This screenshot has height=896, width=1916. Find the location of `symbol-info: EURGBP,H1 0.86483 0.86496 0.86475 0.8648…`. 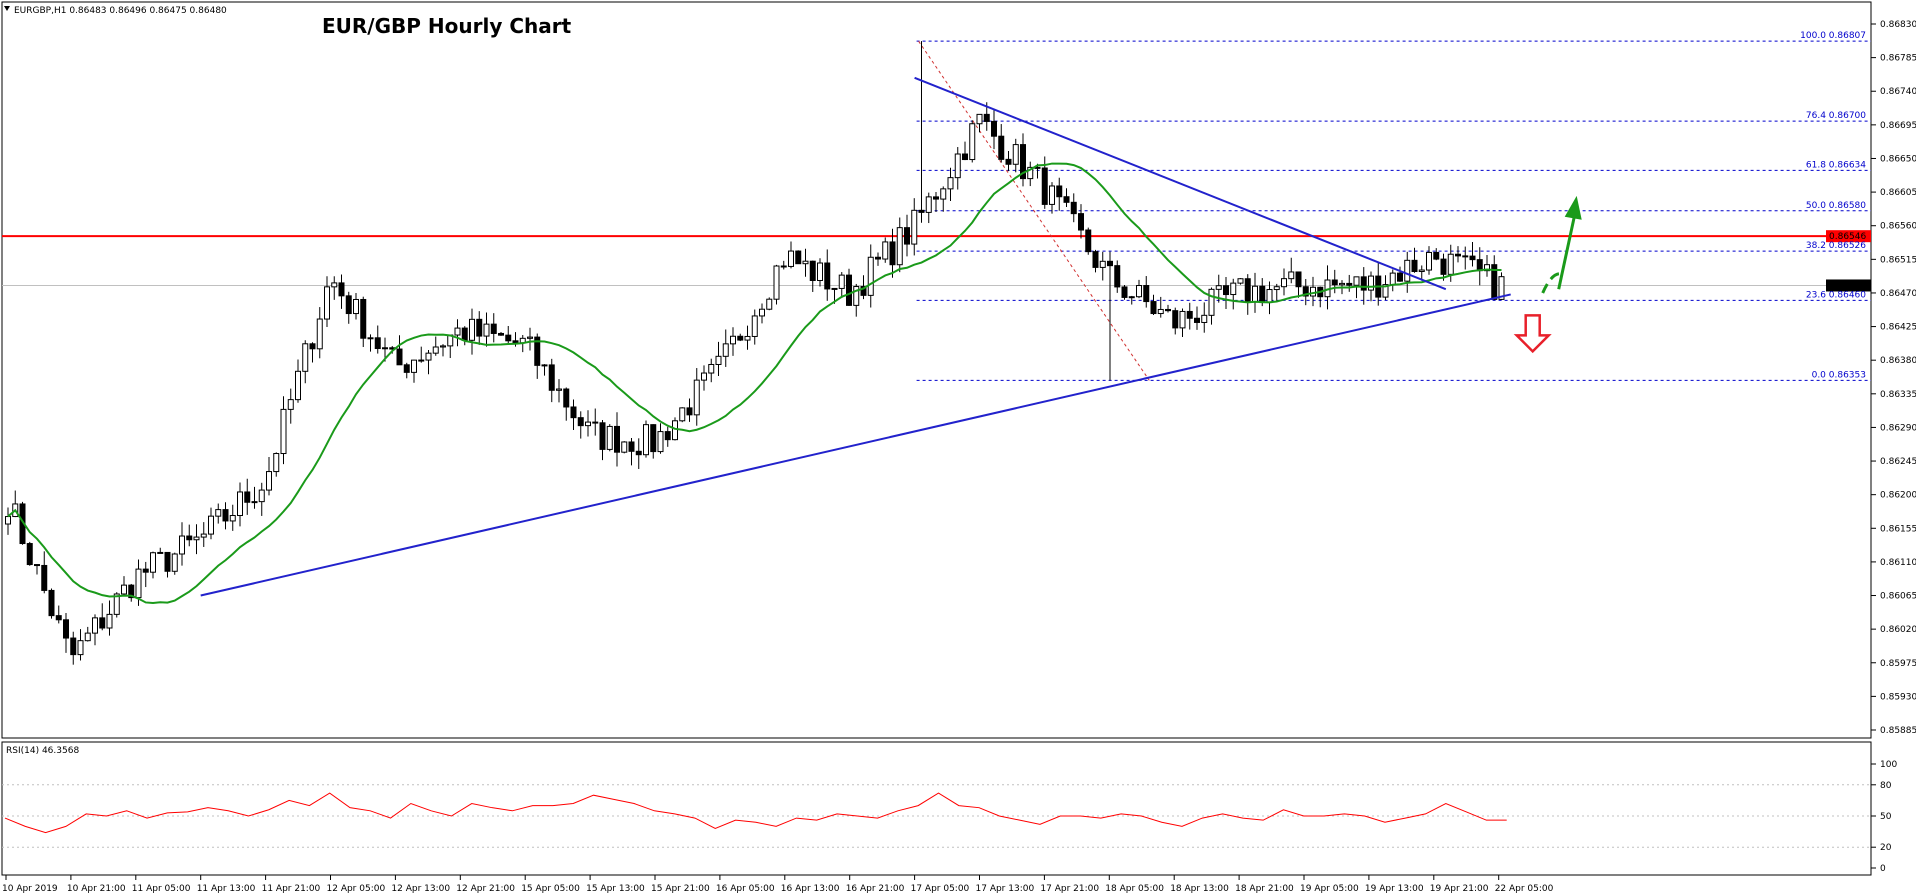

symbol-info: EURGBP,H1 0.86483 0.86496 0.86475 0.8648… is located at coordinates (120, 11).